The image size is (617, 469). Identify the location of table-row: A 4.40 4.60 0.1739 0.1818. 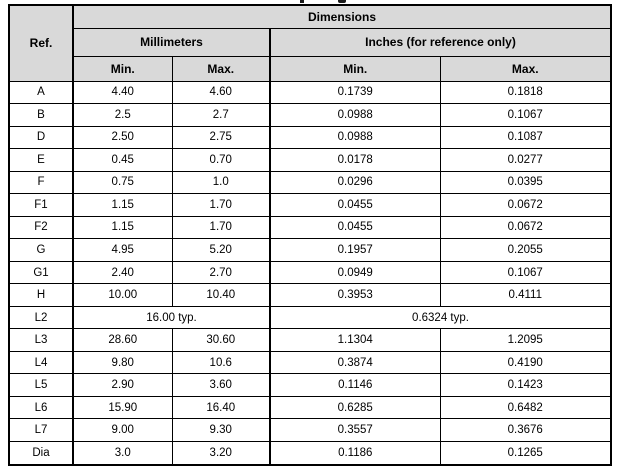
(310, 92).